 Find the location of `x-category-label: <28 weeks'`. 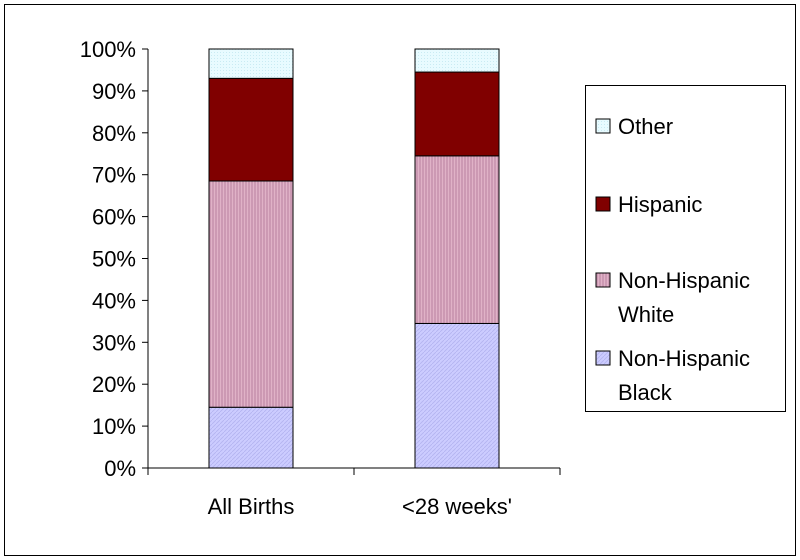

x-category-label: <28 weeks' is located at coordinates (457, 506).